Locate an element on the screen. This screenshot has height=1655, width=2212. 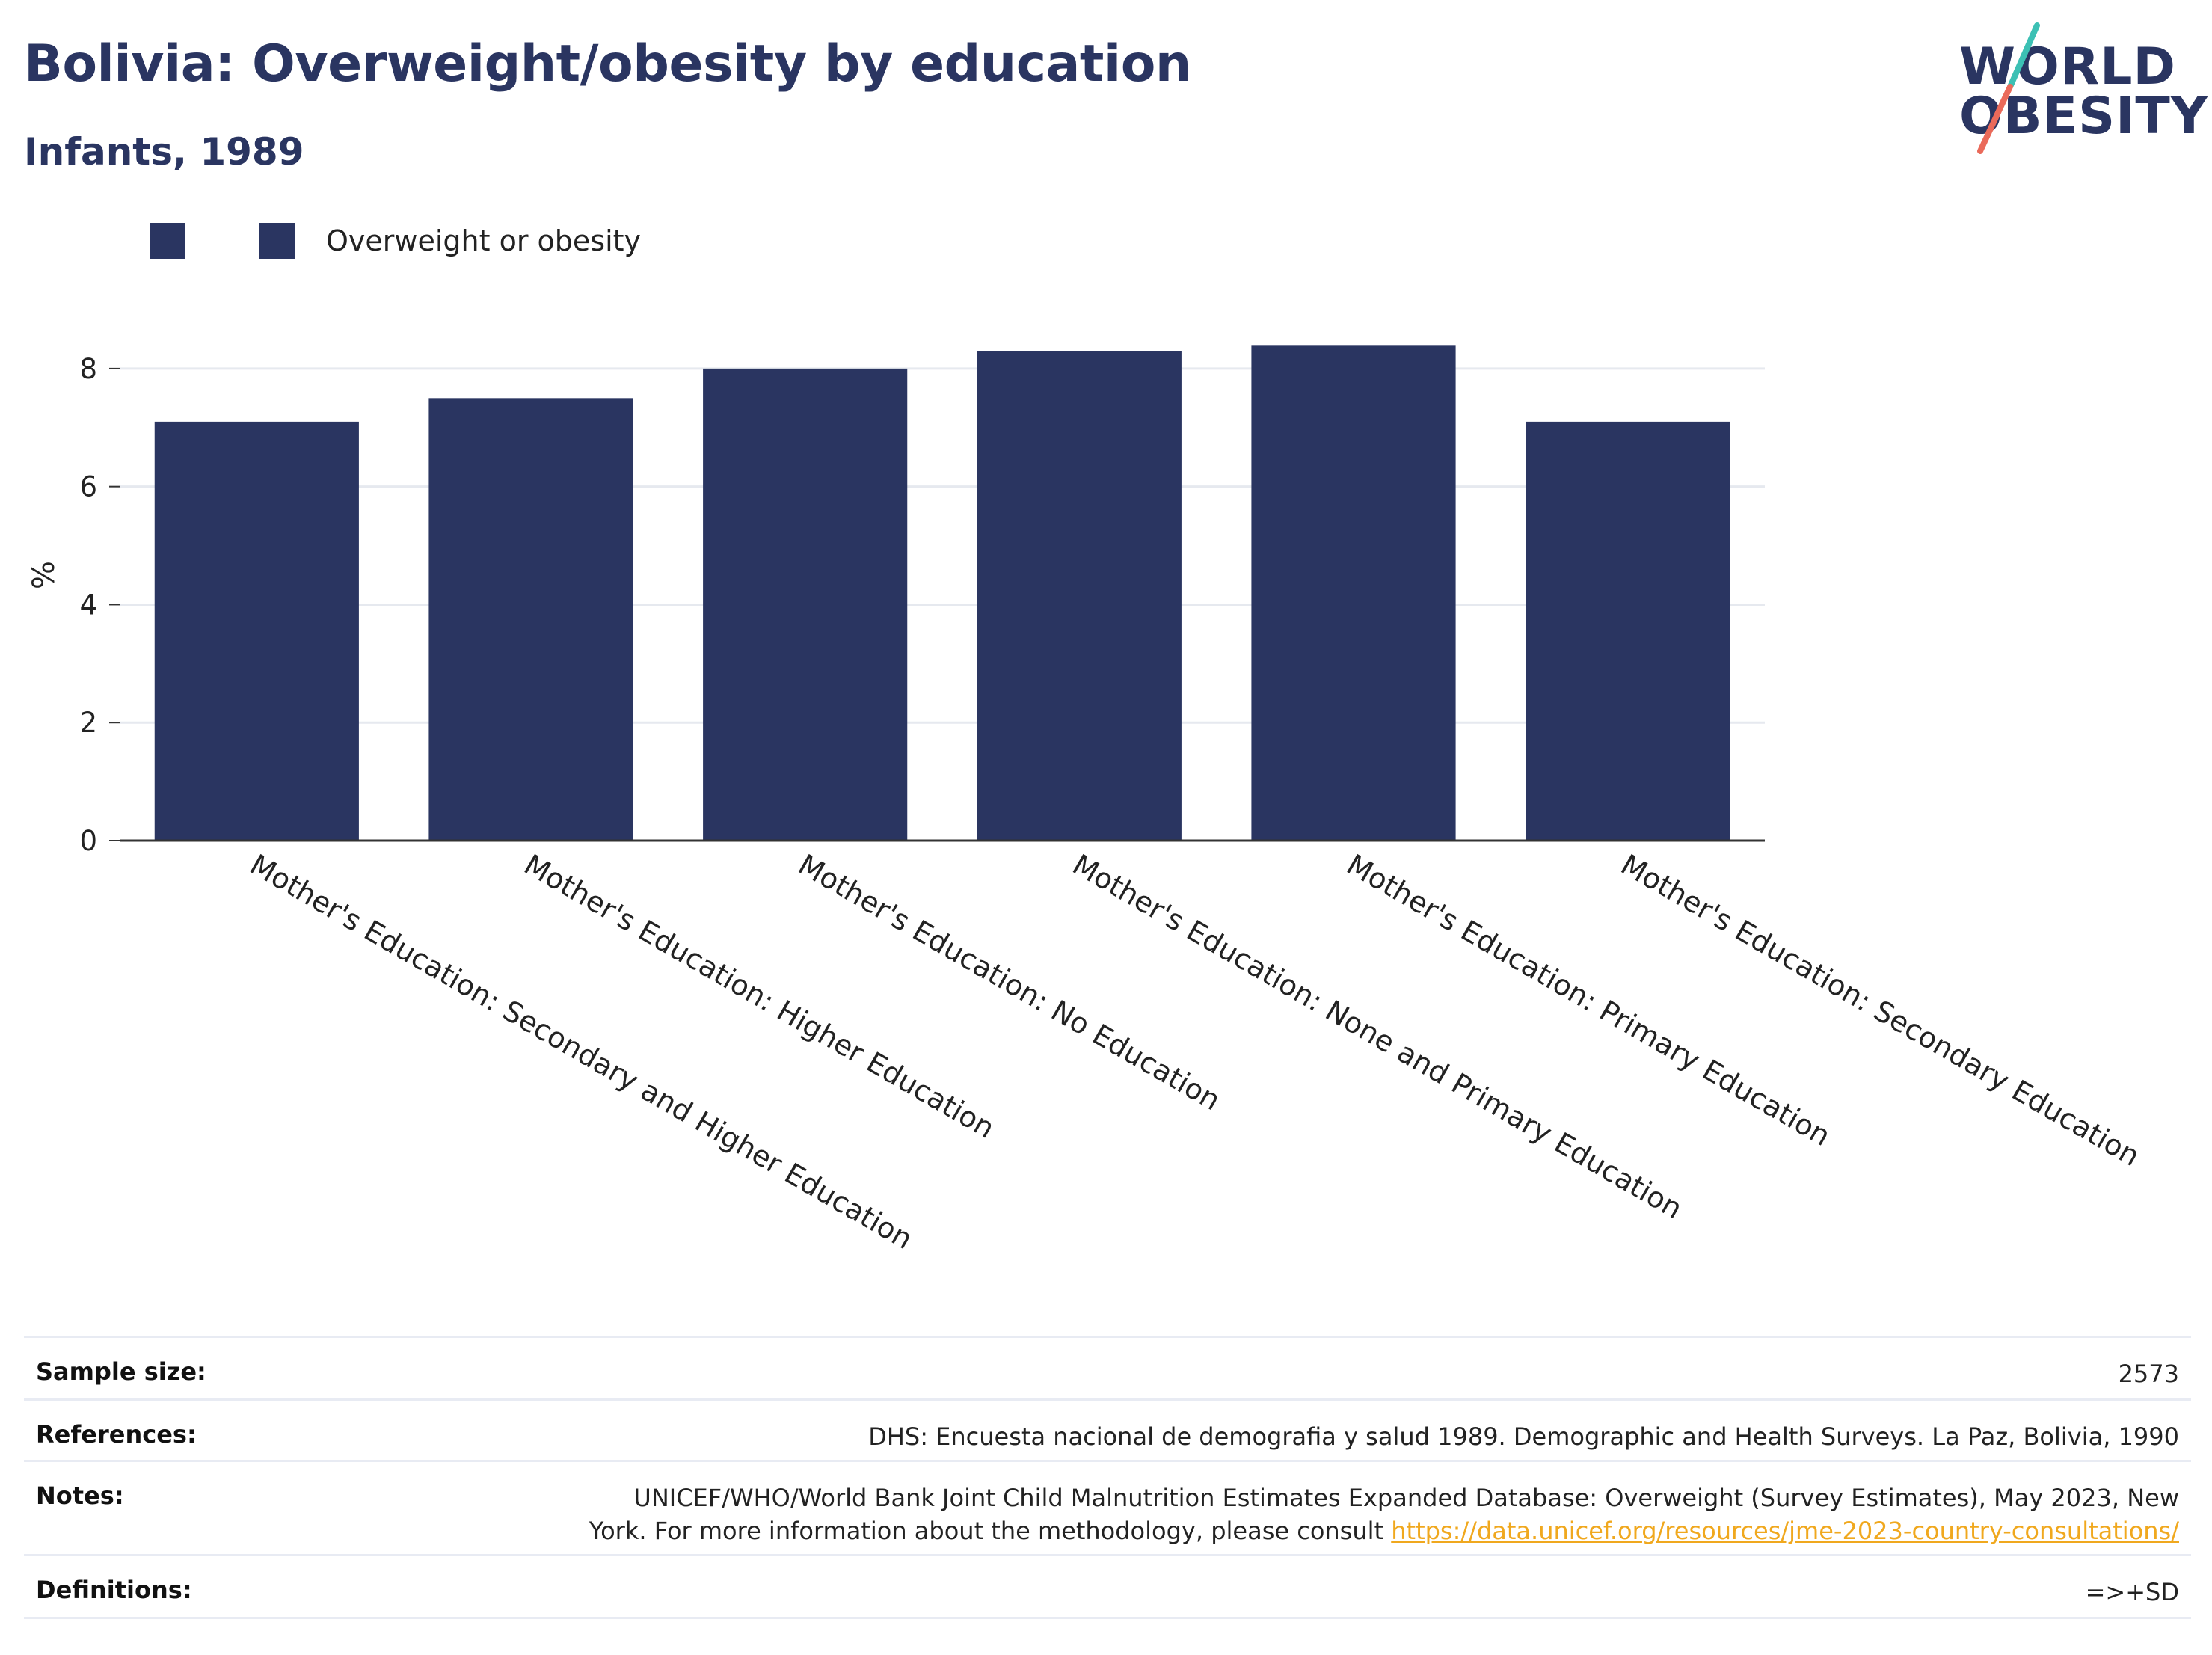
y-tick-label: 0 is located at coordinates (88, 841).